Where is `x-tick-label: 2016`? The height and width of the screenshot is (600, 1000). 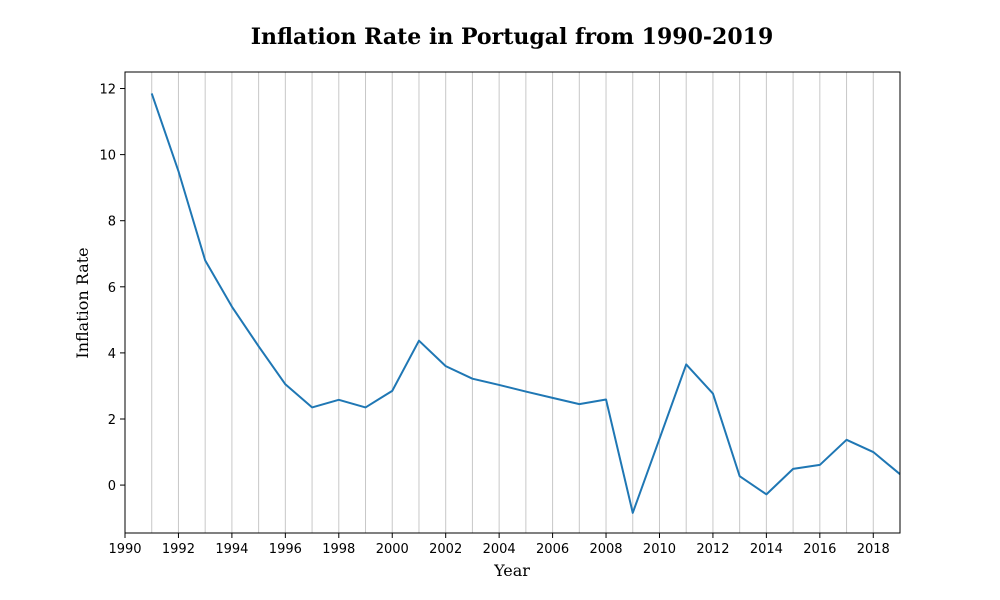 x-tick-label: 2016 is located at coordinates (819, 549).